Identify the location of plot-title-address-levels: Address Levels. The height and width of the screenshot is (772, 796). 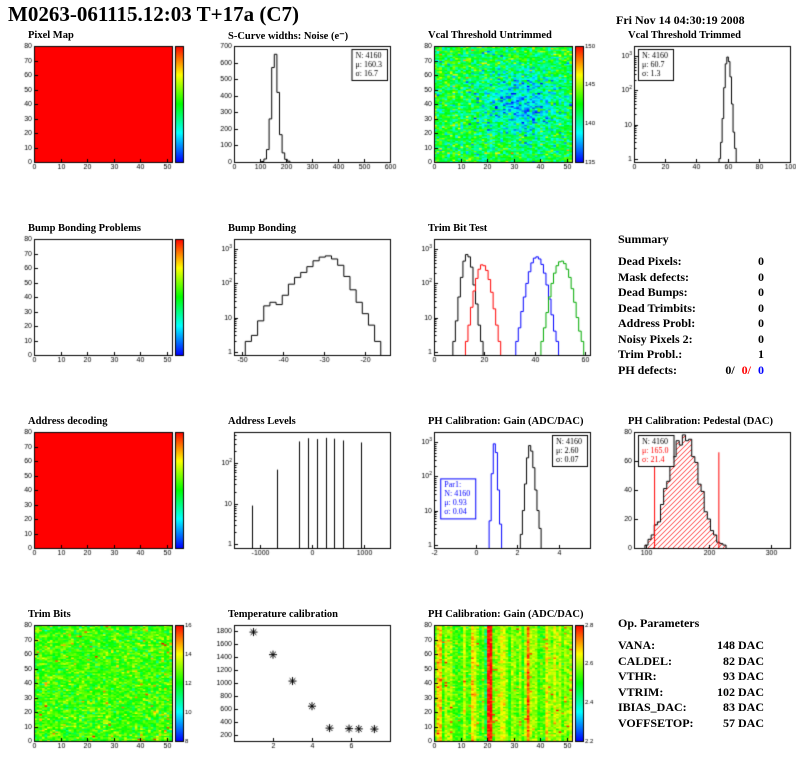
(262, 421).